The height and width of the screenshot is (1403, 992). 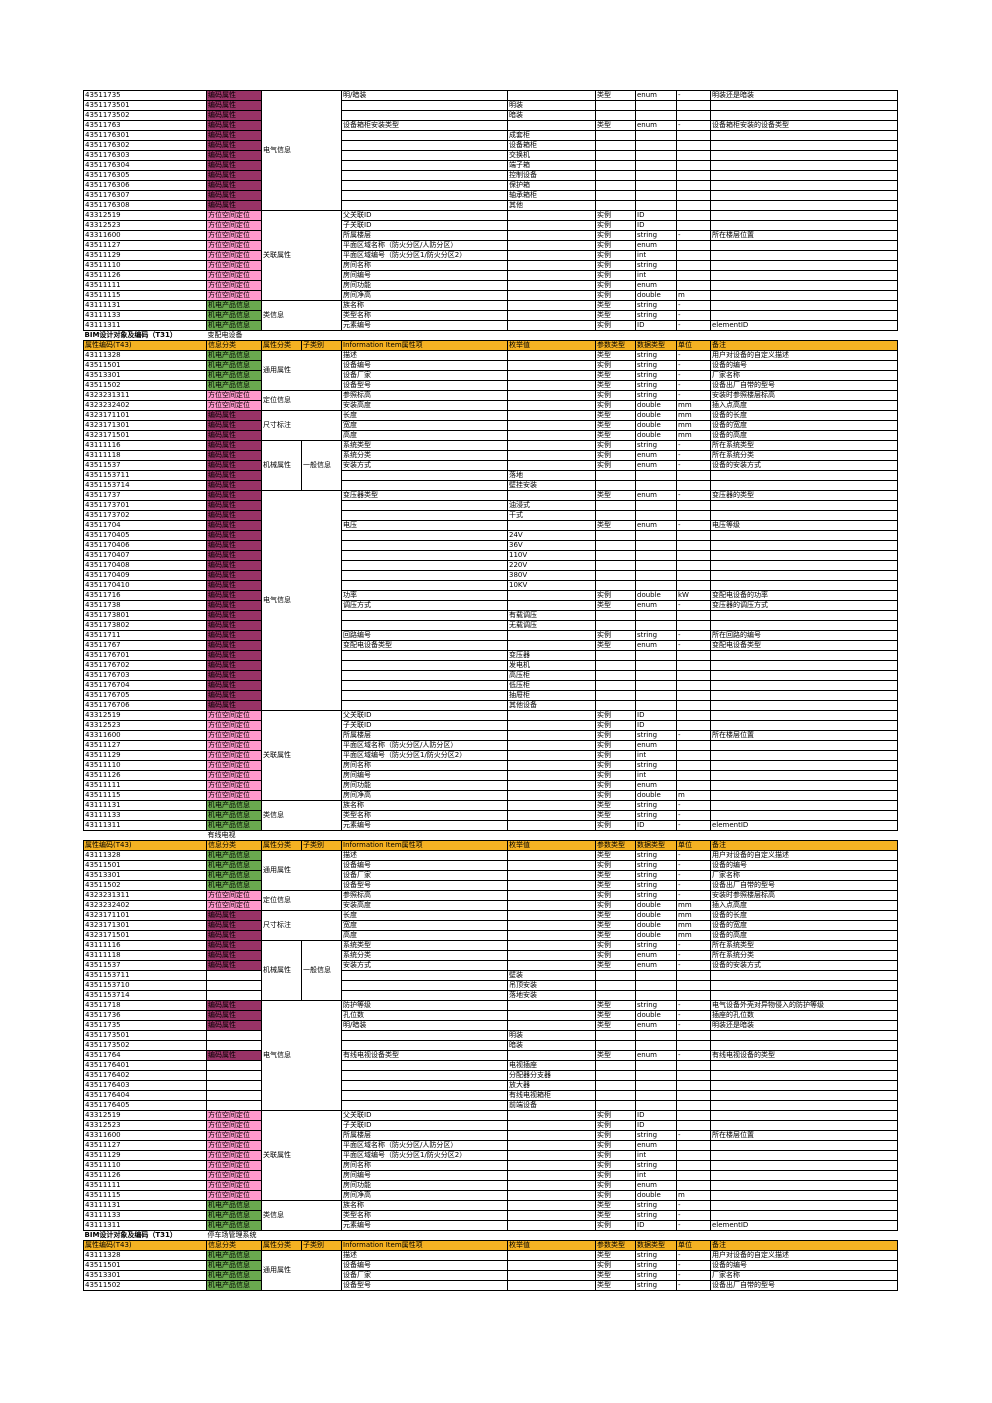 I want to click on code-cell: 43111311, so click(x=145, y=1225).